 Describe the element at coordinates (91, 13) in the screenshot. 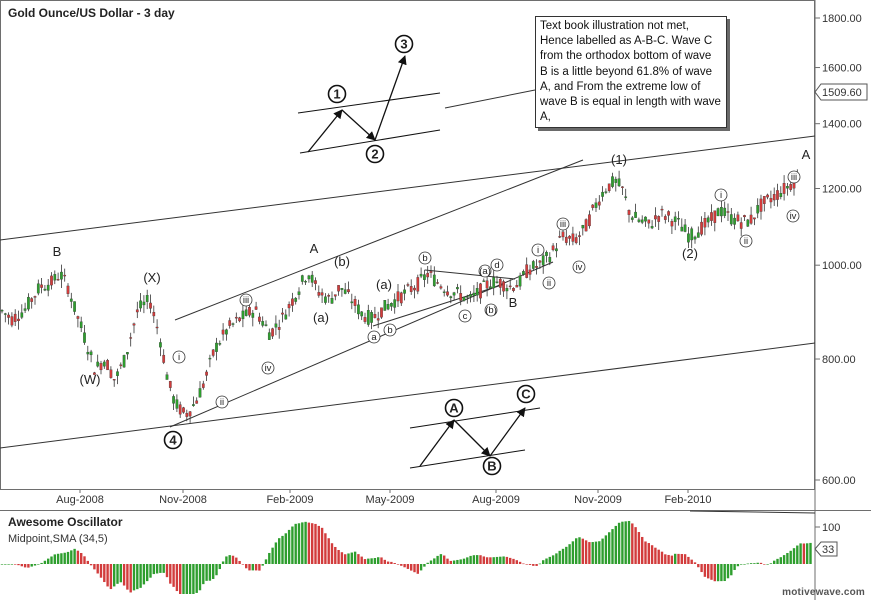

I see `chart-title: Gold Ounce/US Dollar - 3 day` at that location.